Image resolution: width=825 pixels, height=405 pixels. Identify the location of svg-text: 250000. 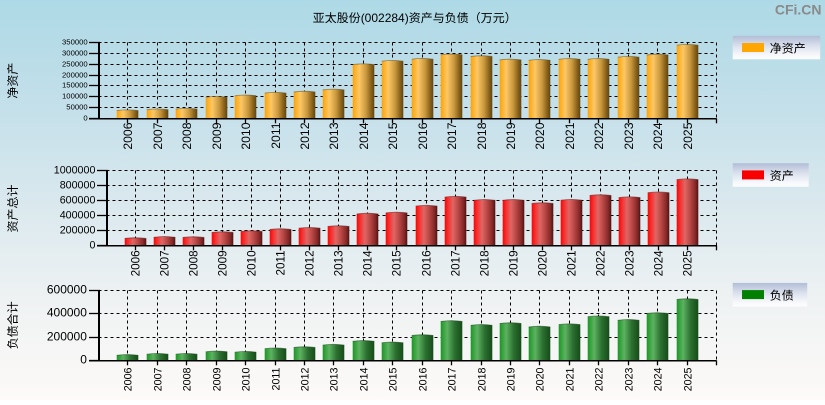
(75, 63).